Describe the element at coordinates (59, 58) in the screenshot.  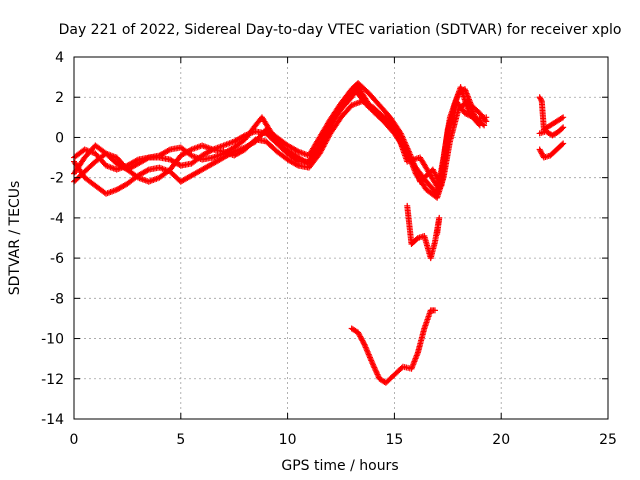
I see `y-tick-label: 4` at that location.